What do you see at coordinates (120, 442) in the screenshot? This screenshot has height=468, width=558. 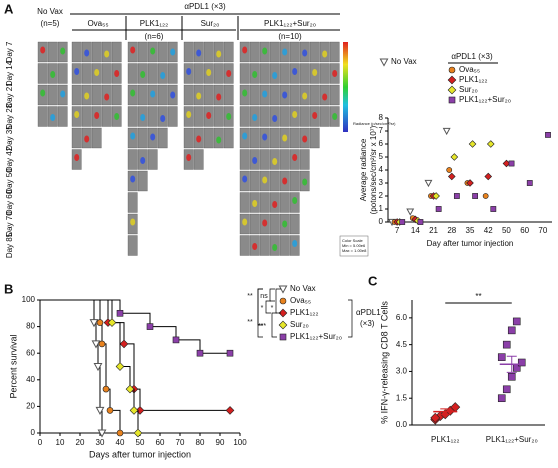 I see `x-tick-label: 40` at bounding box center [120, 442].